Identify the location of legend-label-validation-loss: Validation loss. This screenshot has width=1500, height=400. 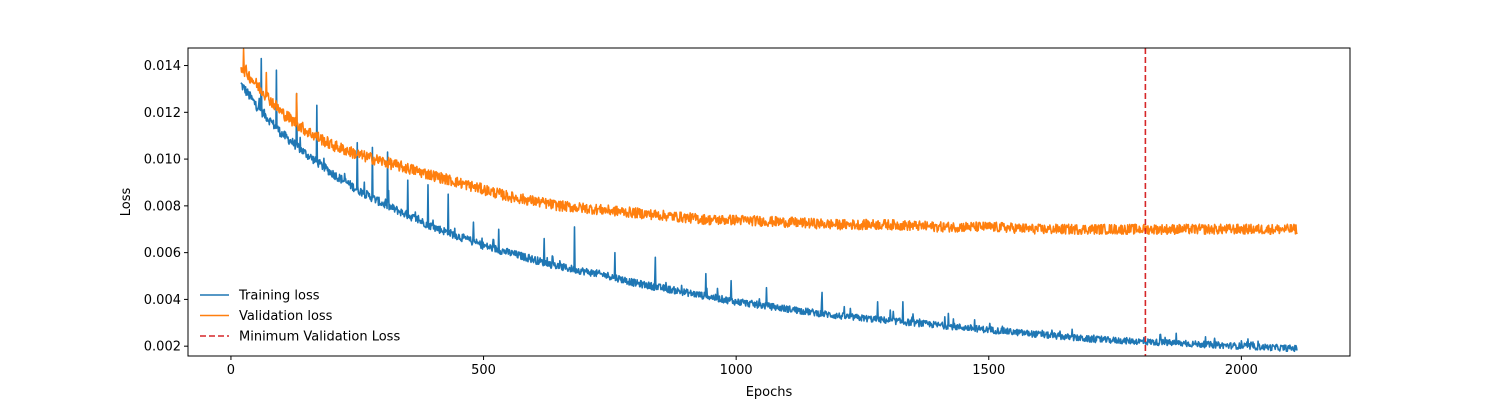
(286, 316).